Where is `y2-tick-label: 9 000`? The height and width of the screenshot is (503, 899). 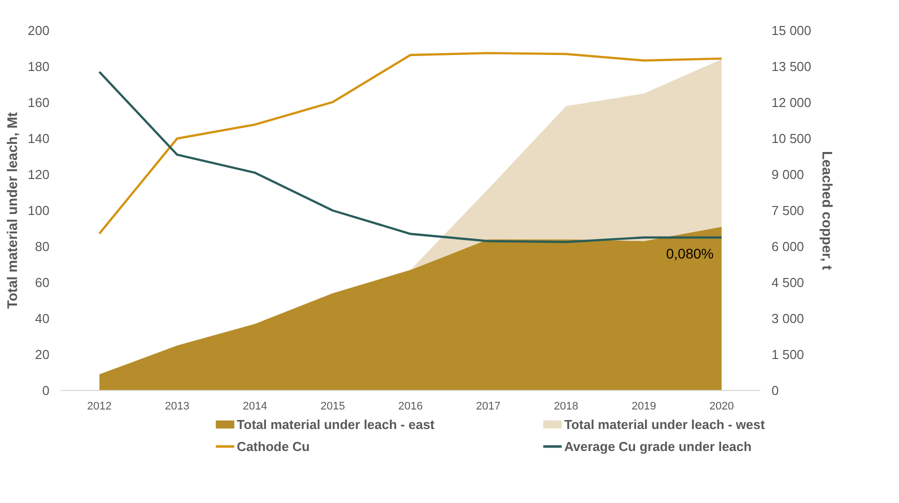 y2-tick-label: 9 000 is located at coordinates (788, 174).